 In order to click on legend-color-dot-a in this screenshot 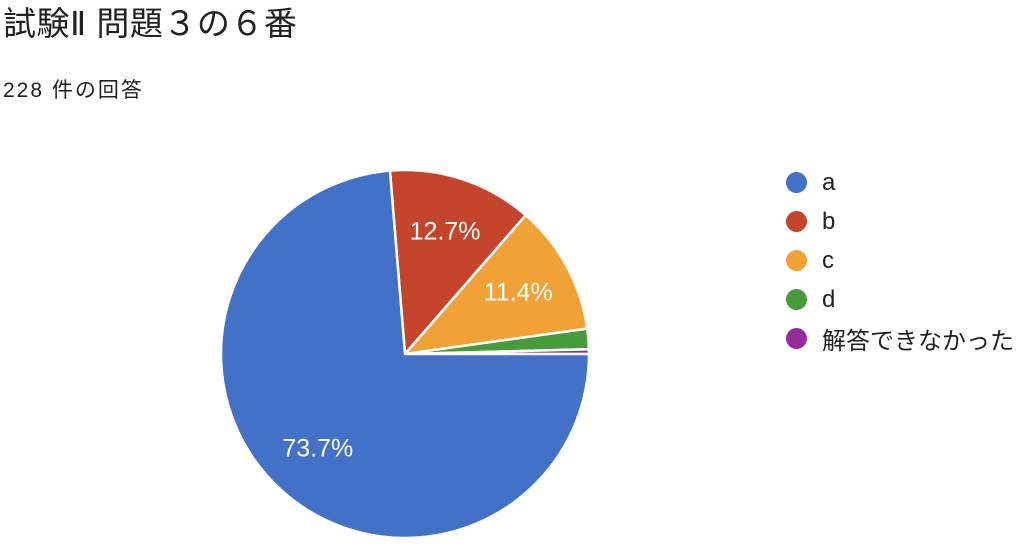, I will do `click(796, 182)`.